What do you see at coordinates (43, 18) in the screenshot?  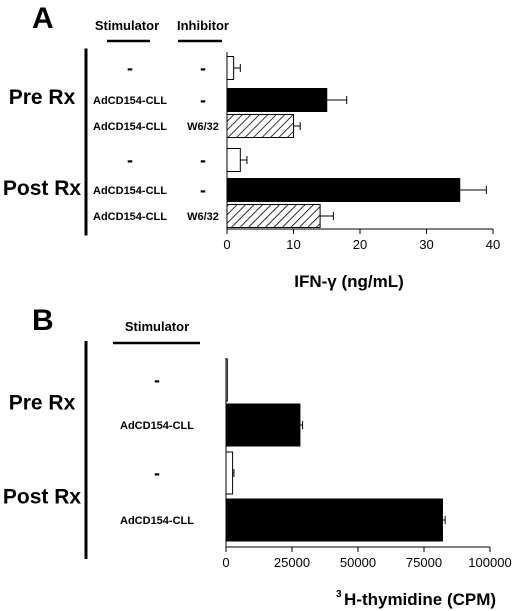 I see `panel-a-letter: A` at bounding box center [43, 18].